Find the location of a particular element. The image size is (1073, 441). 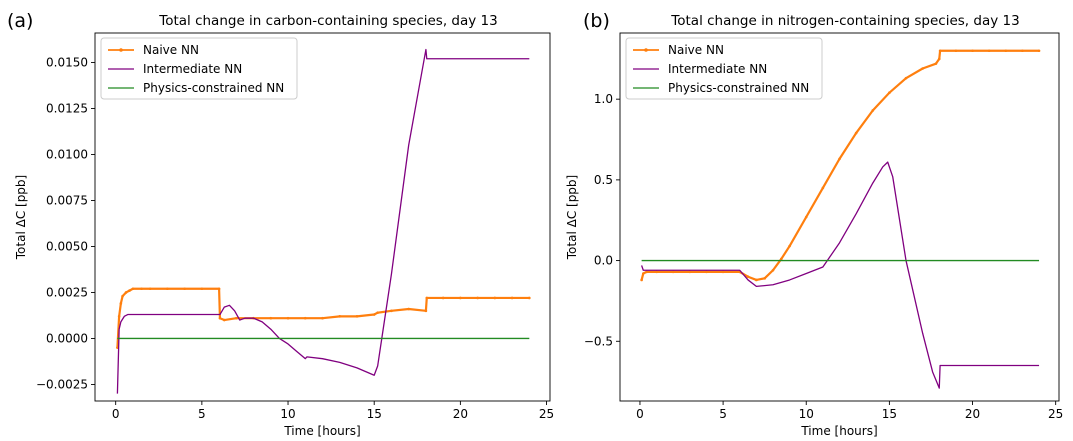

y-tick-label: 0.0150 is located at coordinates (67, 62).